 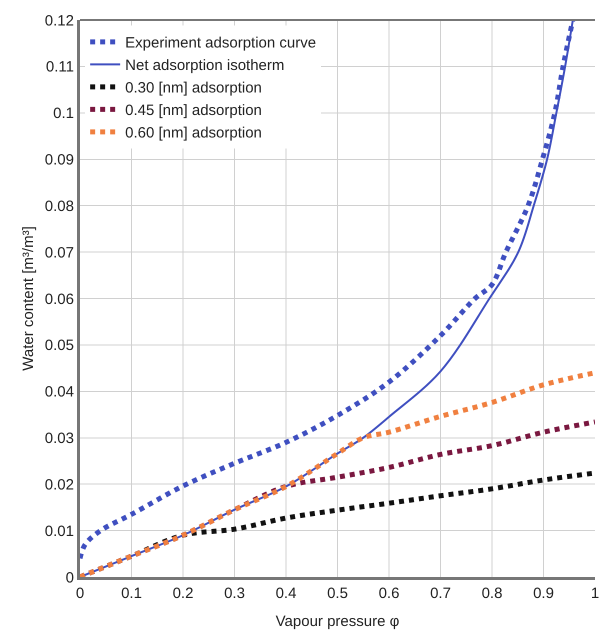 What do you see at coordinates (220, 43) in the screenshot?
I see `legend-label: Experiment adsorption curve` at bounding box center [220, 43].